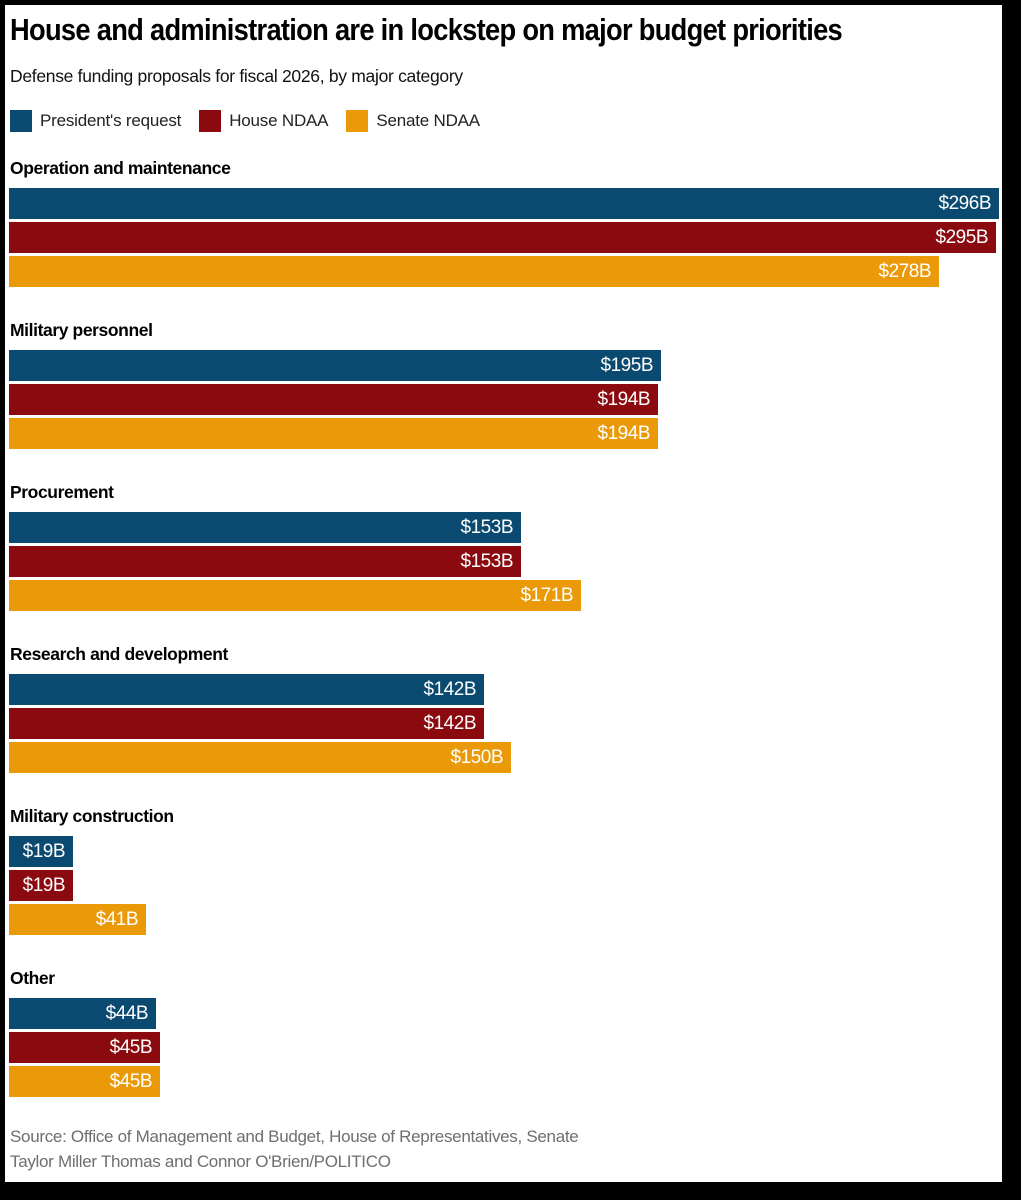 This screenshot has height=1200, width=1021. I want to click on bar-house-ndaa: $295B, so click(502, 237).